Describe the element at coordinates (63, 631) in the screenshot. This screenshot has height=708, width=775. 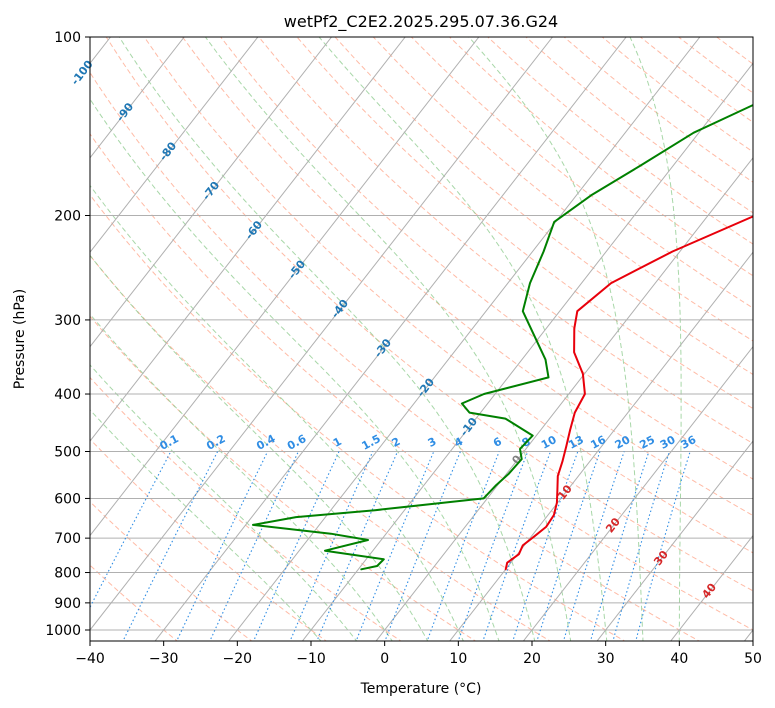
I see `y-tick-label: 1000` at that location.